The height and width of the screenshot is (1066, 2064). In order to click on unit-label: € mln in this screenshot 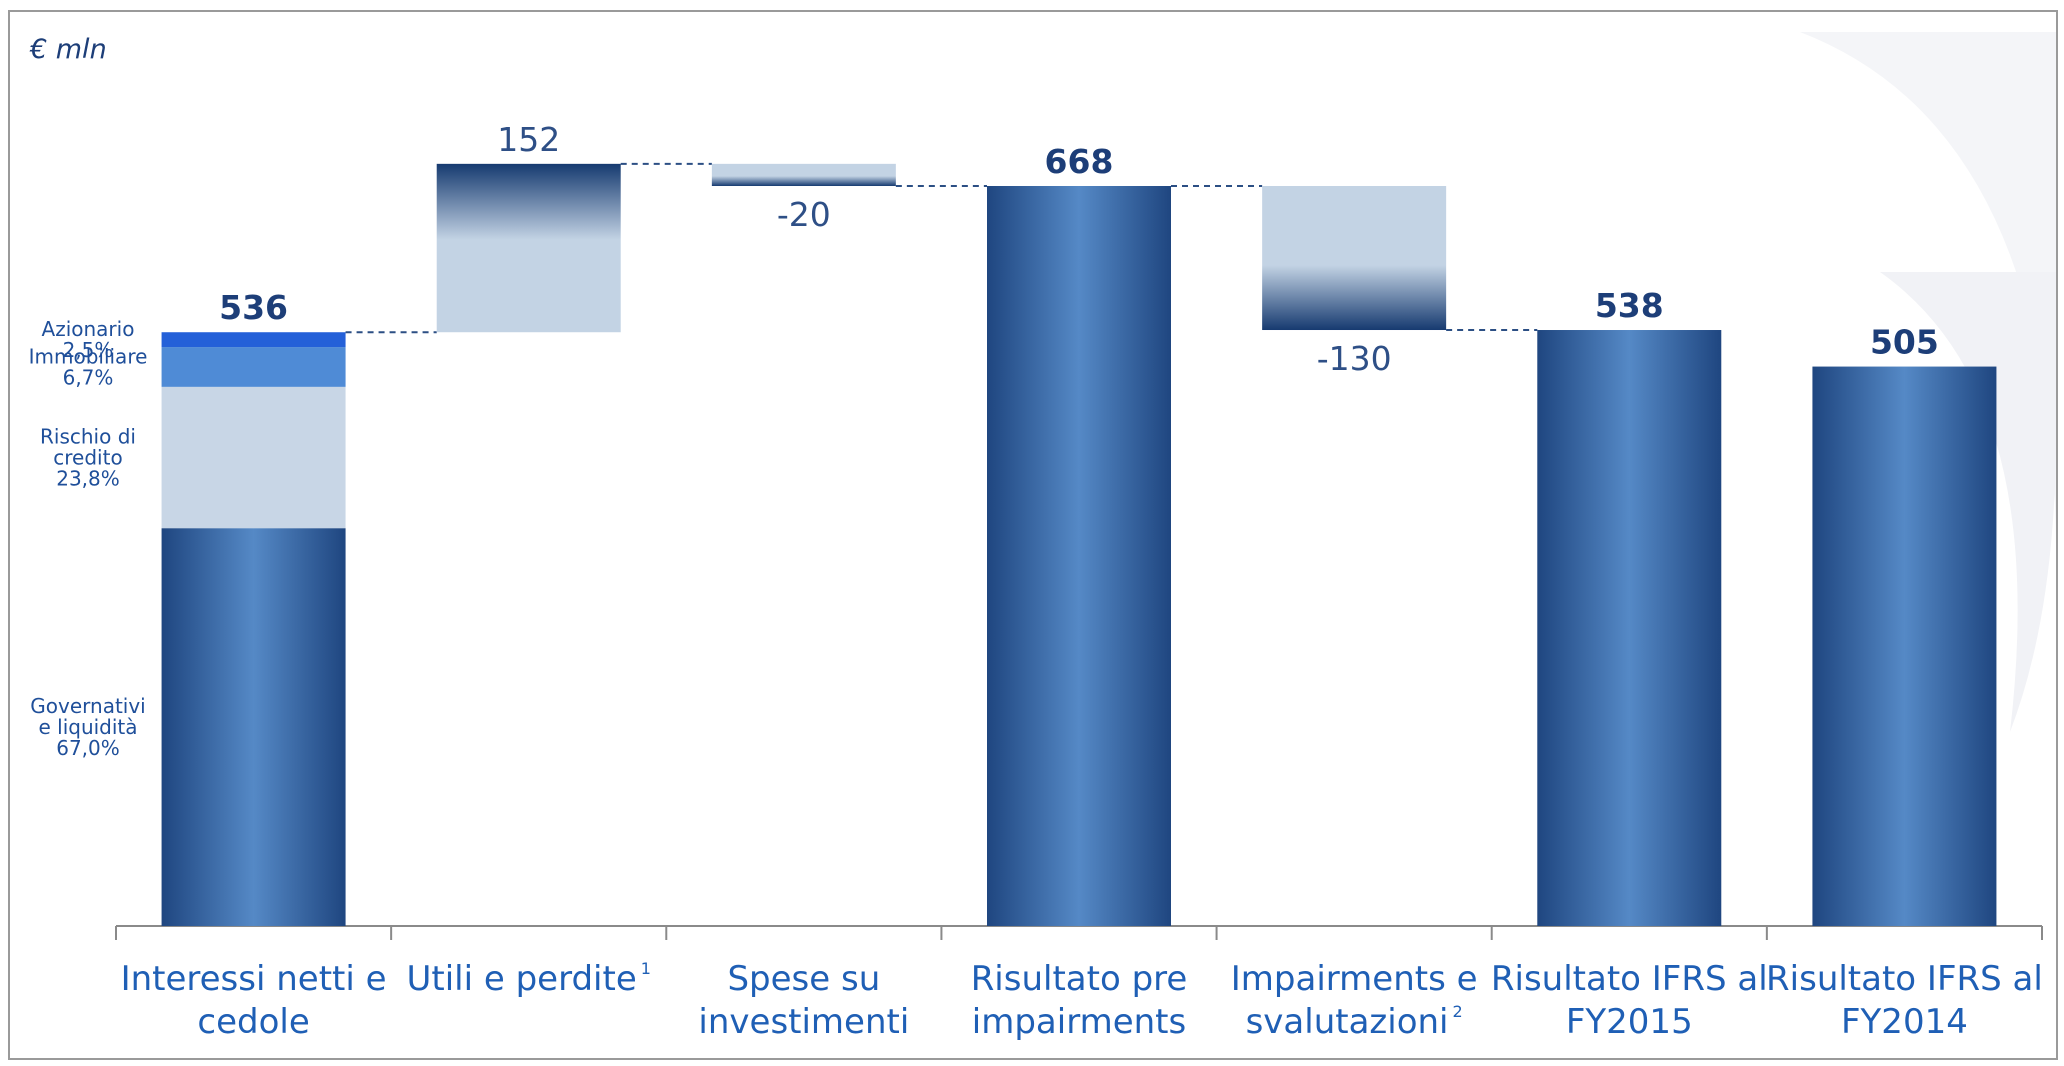, I will do `click(68, 49)`.